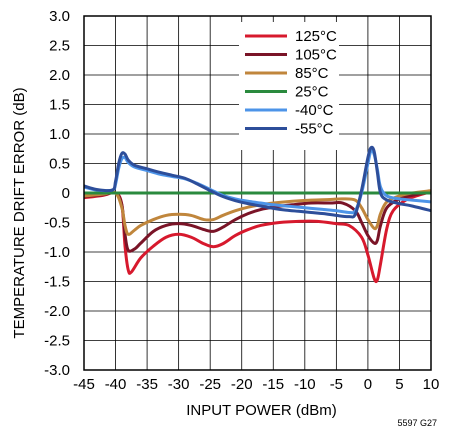 This screenshot has width=449, height=436. What do you see at coordinates (57, 341) in the screenshot?
I see `y-tick-label: -2.5` at bounding box center [57, 341].